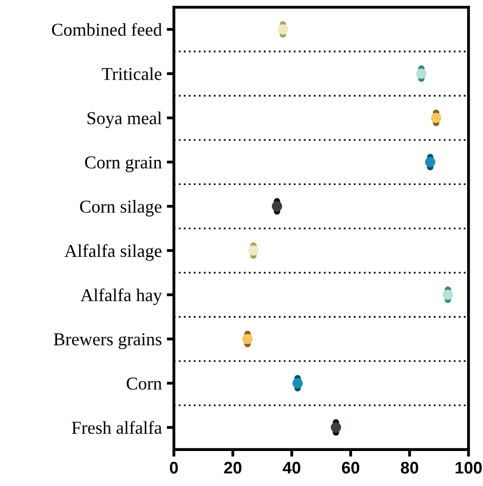 The height and width of the screenshot is (486, 483). What do you see at coordinates (107, 29) in the screenshot?
I see `y-tick-label: Combined feed` at bounding box center [107, 29].